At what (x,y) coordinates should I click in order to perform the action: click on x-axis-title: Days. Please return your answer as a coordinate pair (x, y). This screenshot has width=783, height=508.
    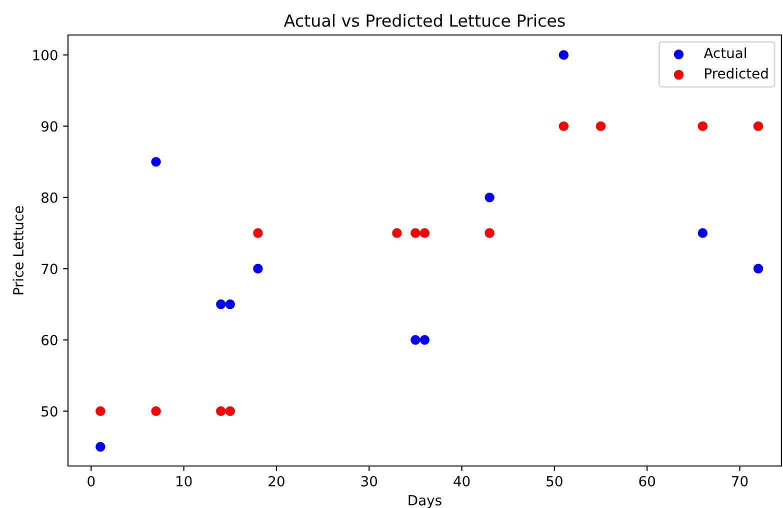
    Looking at the image, I should click on (425, 501).